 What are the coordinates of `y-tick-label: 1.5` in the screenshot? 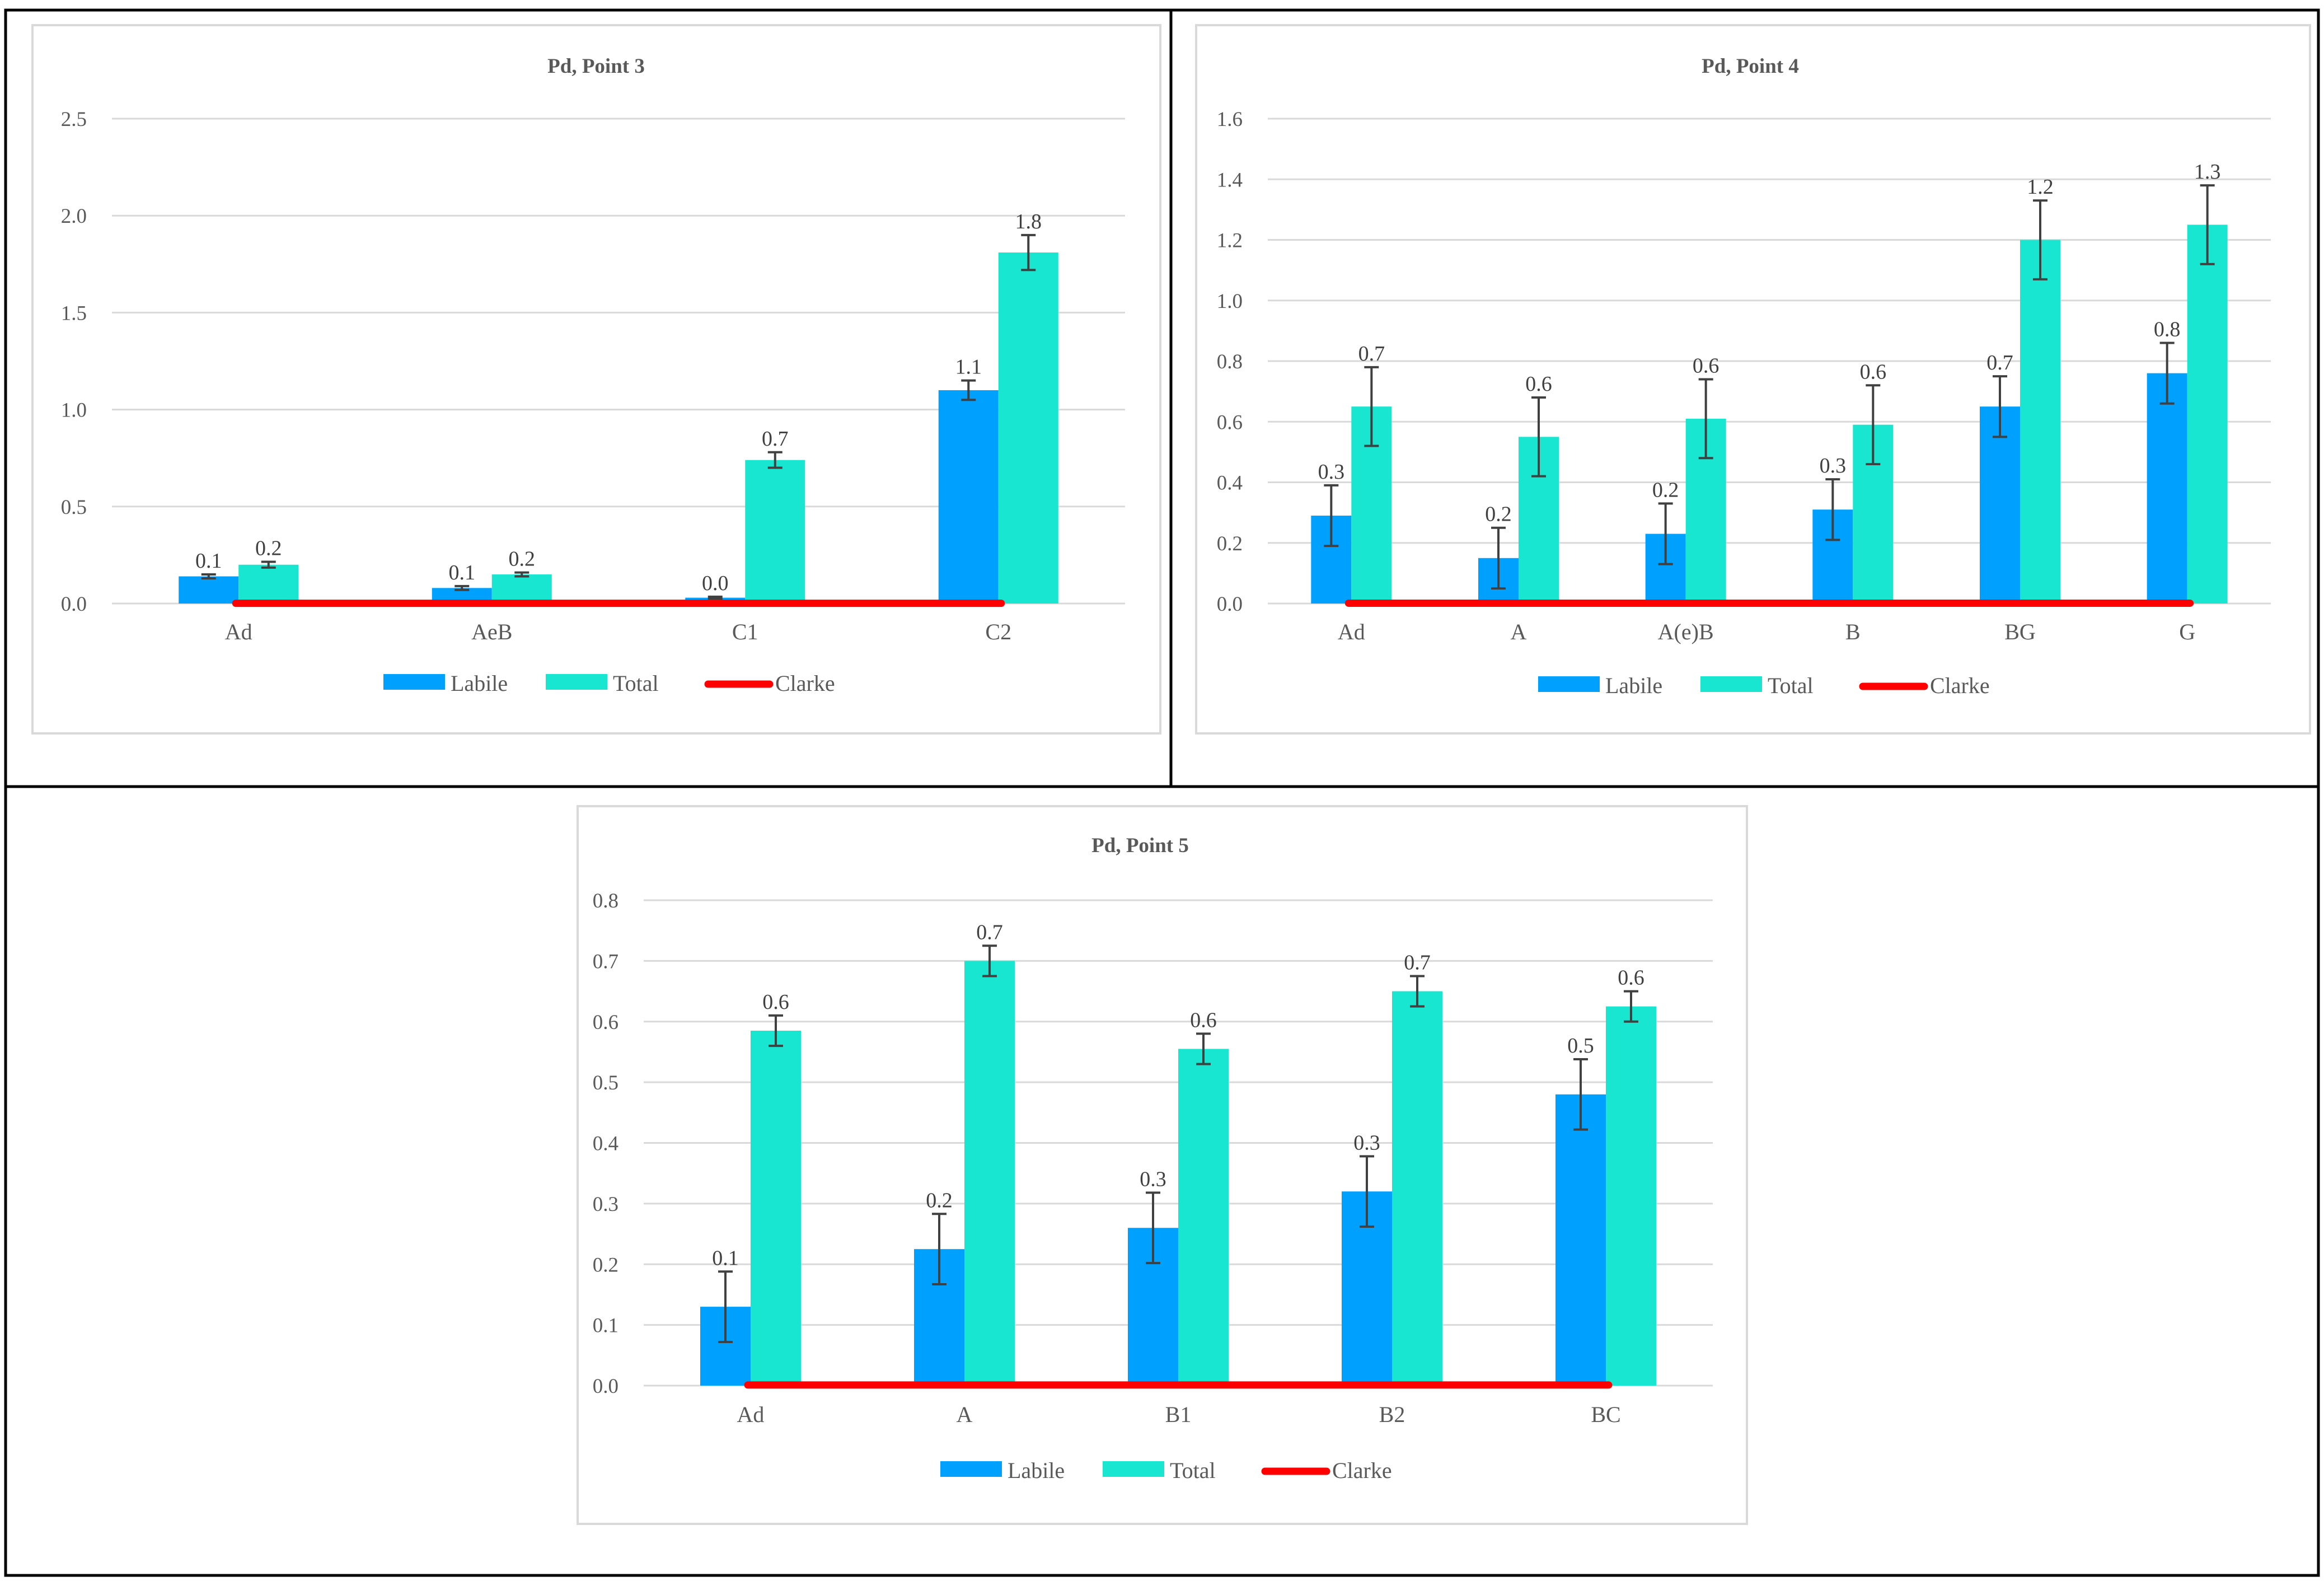 It's located at (74, 313).